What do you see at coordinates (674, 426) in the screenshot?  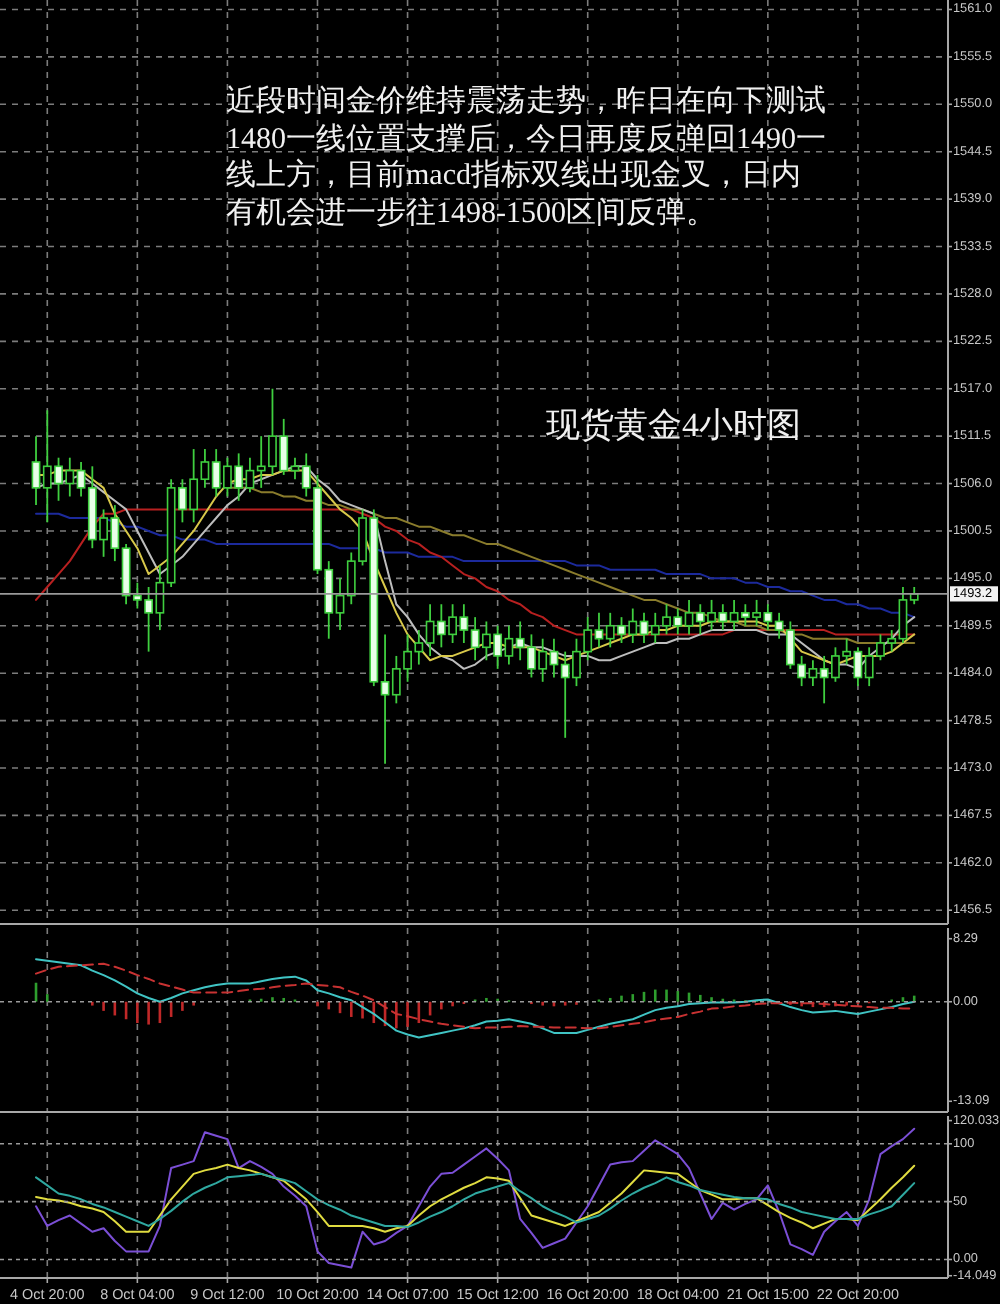 I see `annotation: 现货黄金4小时图` at bounding box center [674, 426].